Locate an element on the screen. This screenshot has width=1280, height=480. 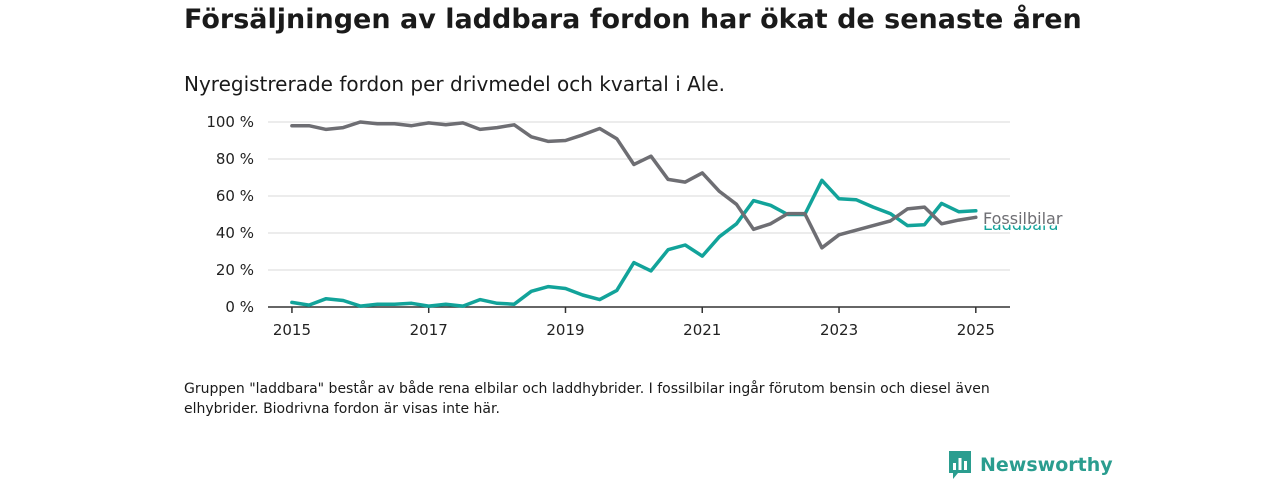
series-label-fossilbilar: Fossilbilar is located at coordinates (1023, 218).